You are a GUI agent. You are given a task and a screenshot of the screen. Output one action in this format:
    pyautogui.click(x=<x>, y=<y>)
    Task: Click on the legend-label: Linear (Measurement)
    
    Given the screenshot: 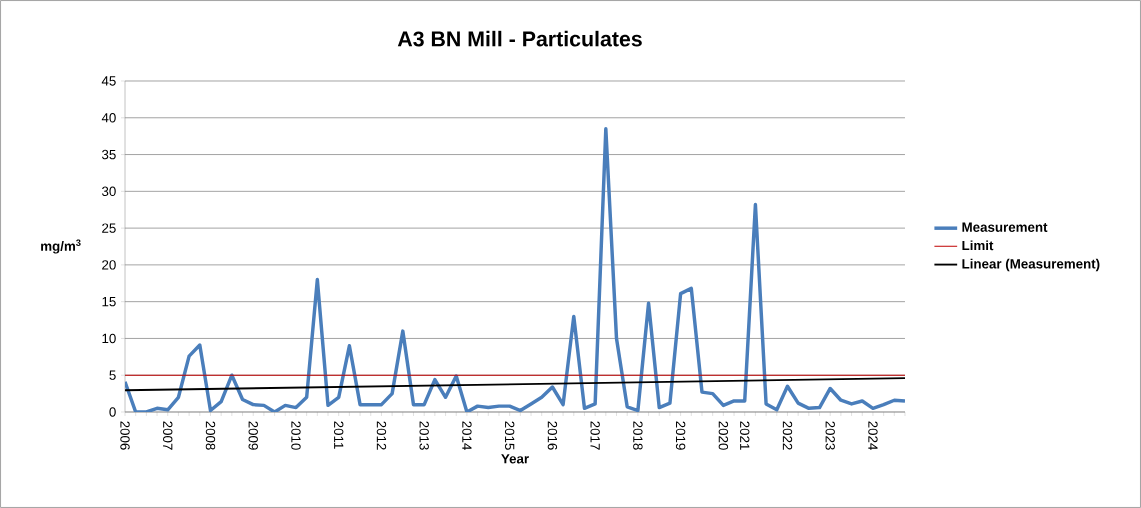 What is the action you would take?
    pyautogui.click(x=1031, y=265)
    